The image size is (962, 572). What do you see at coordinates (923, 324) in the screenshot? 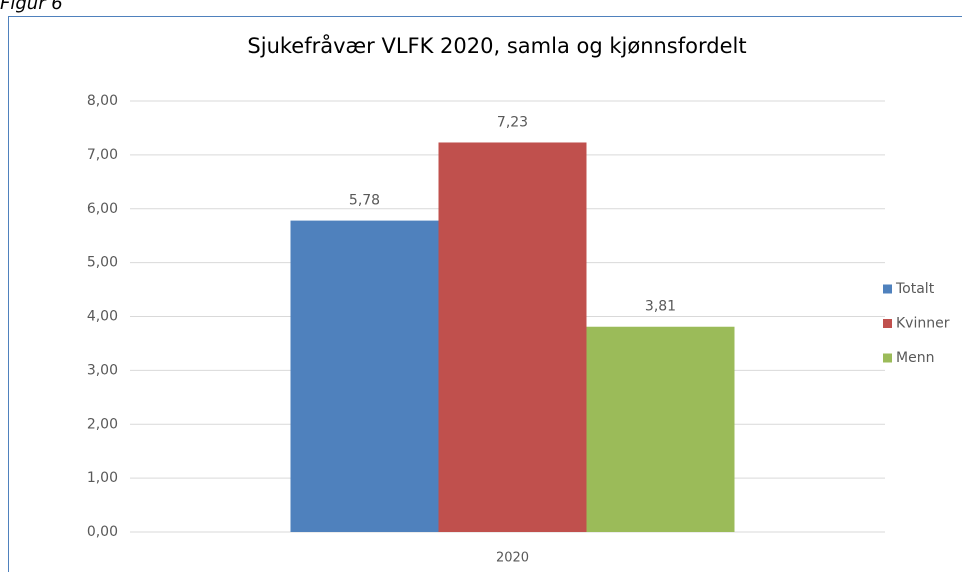
I see `legend-label: Kvinner` at bounding box center [923, 324].